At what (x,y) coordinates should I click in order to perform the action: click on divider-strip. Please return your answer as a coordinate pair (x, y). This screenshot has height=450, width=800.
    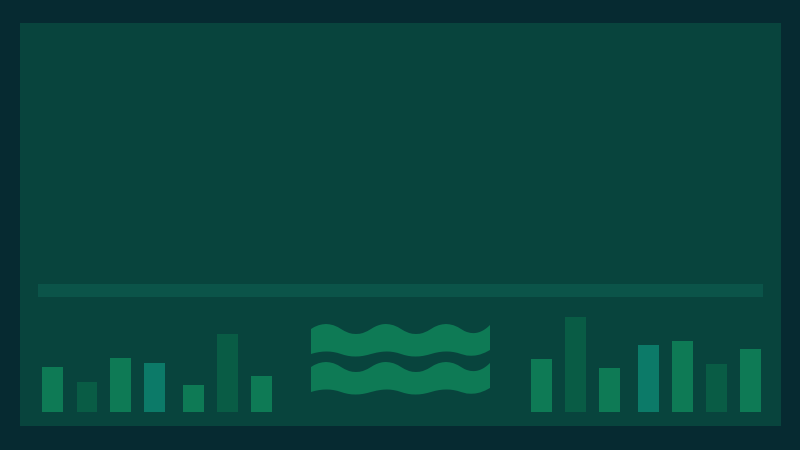
    Looking at the image, I should click on (400, 290).